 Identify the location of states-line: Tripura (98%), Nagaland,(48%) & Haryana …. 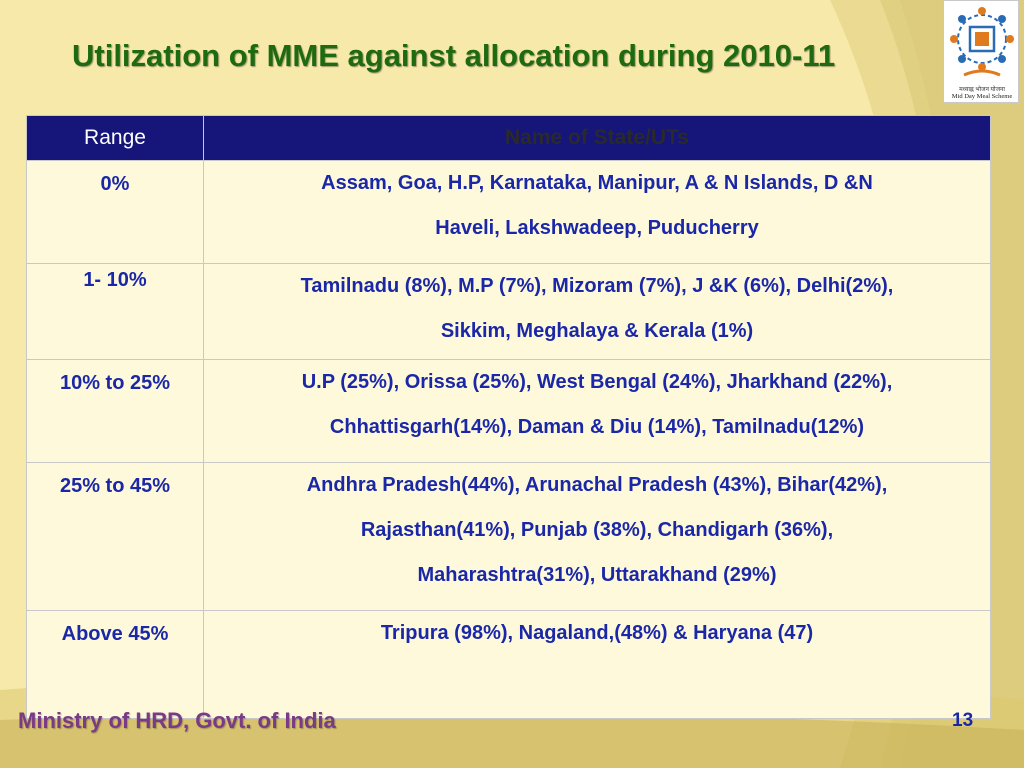
(597, 633).